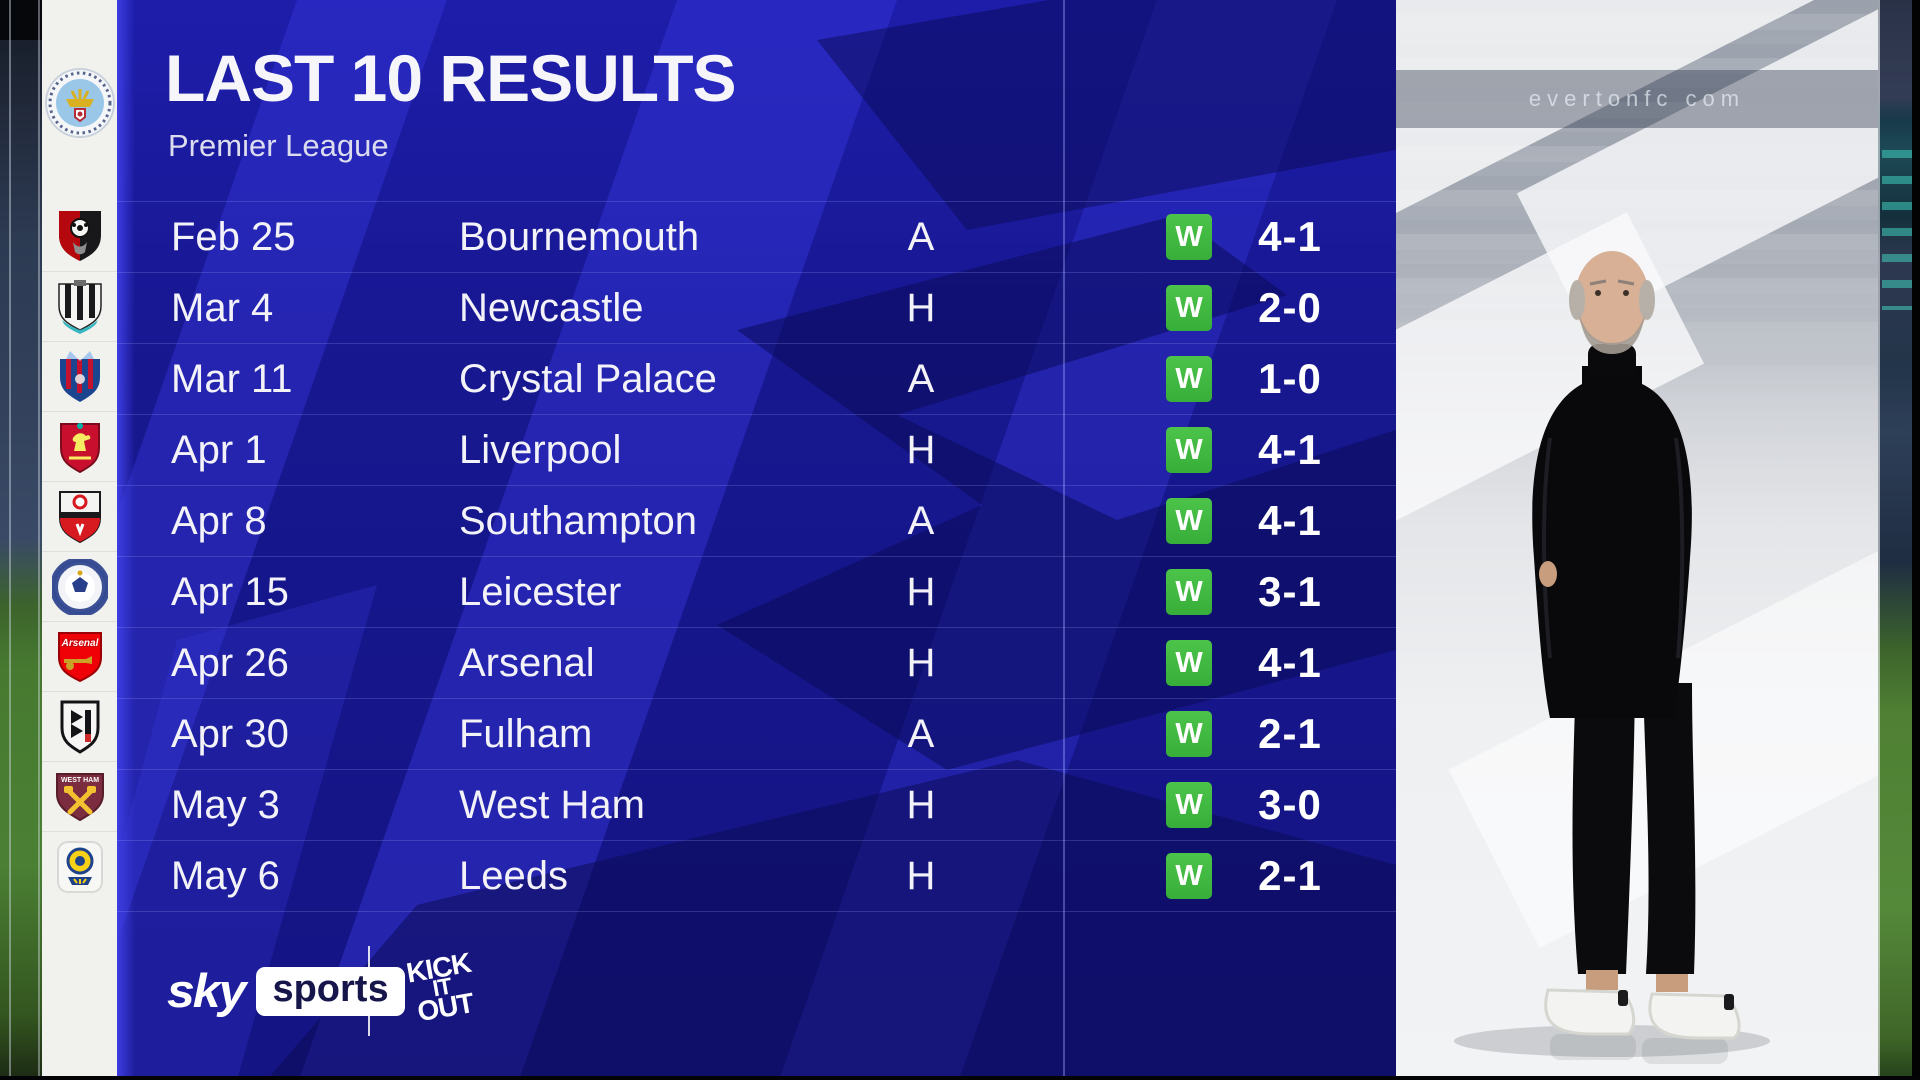  I want to click on scoreboard-text-hint, so click(1897, 230).